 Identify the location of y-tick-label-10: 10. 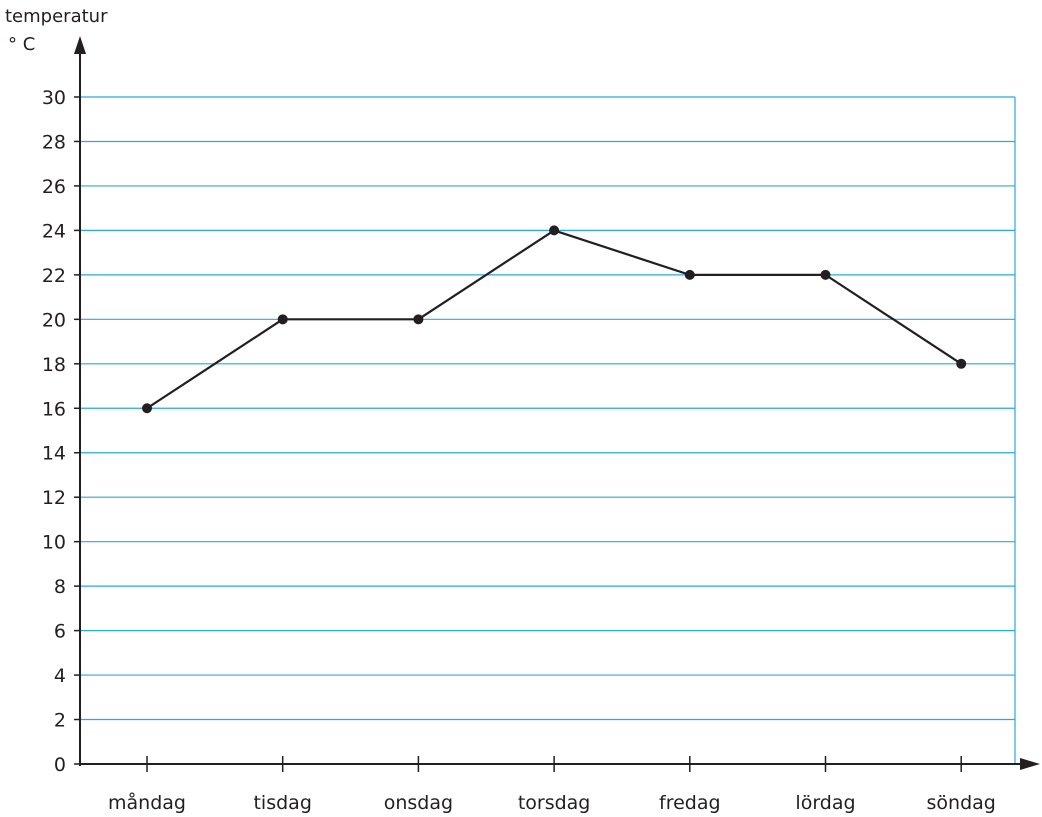
(54, 543).